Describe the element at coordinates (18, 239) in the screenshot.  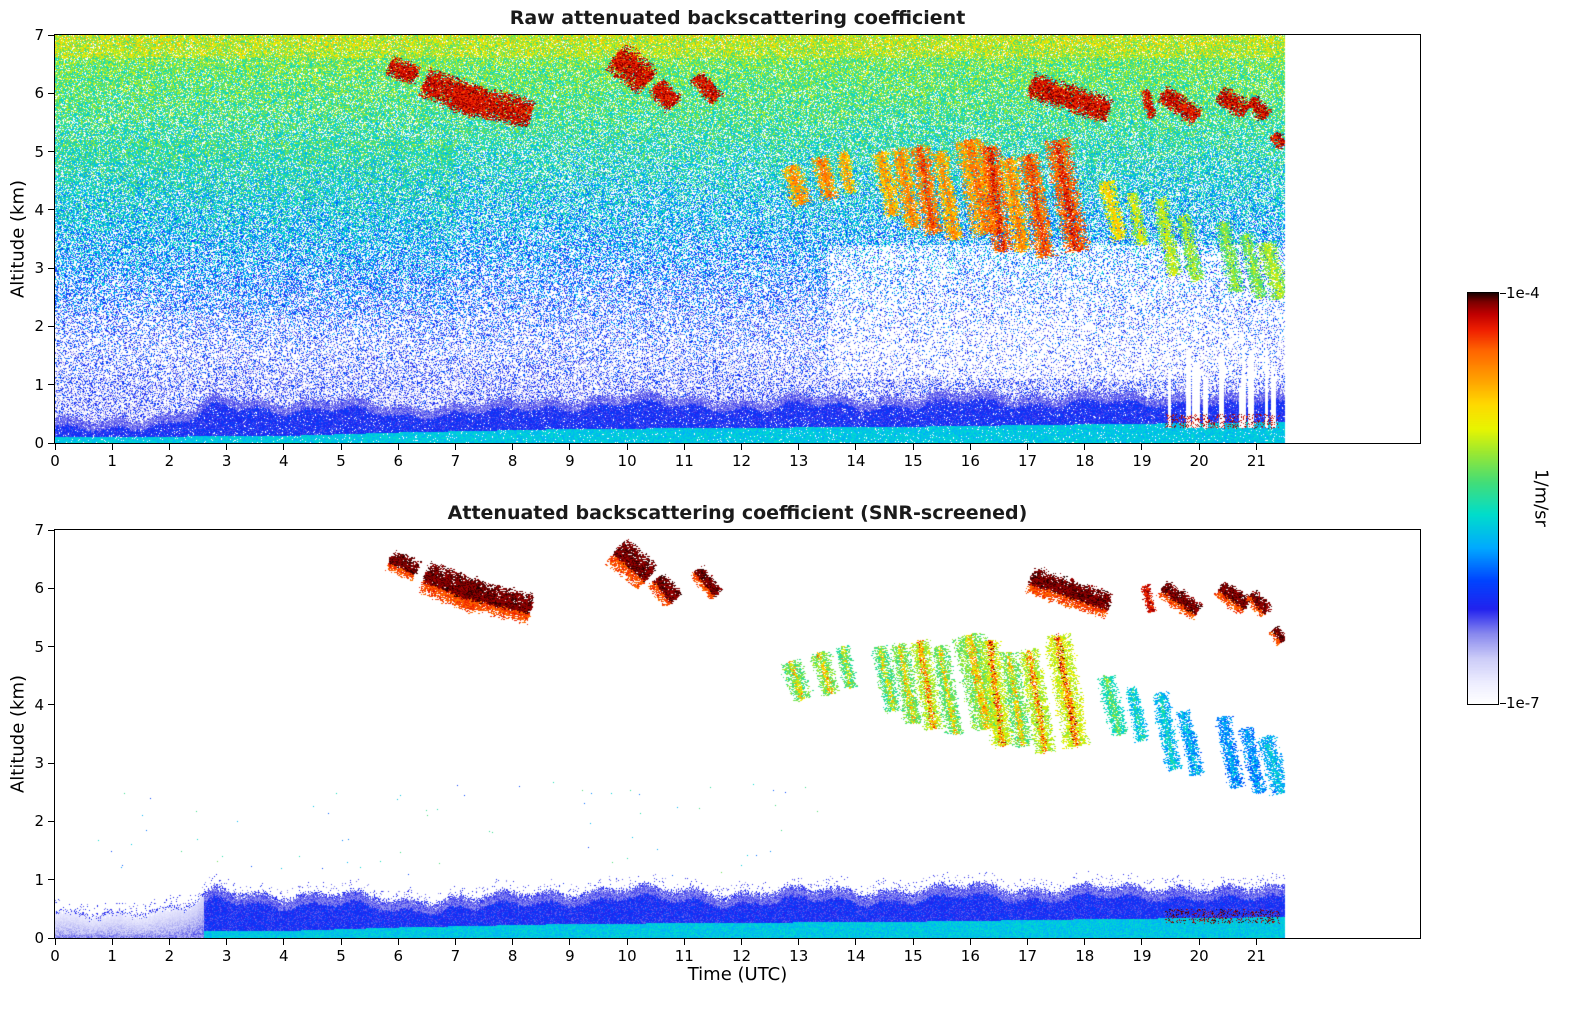
I see `raw-ylabel: Altitude (km)` at that location.